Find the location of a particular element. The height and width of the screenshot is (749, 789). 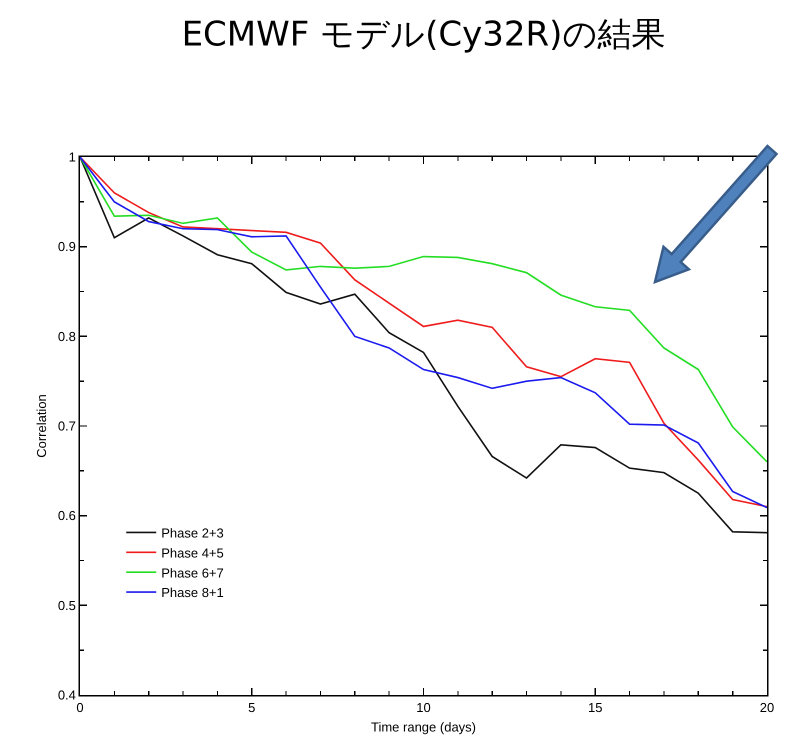

y-tick-label: 0.7 is located at coordinates (67, 426).